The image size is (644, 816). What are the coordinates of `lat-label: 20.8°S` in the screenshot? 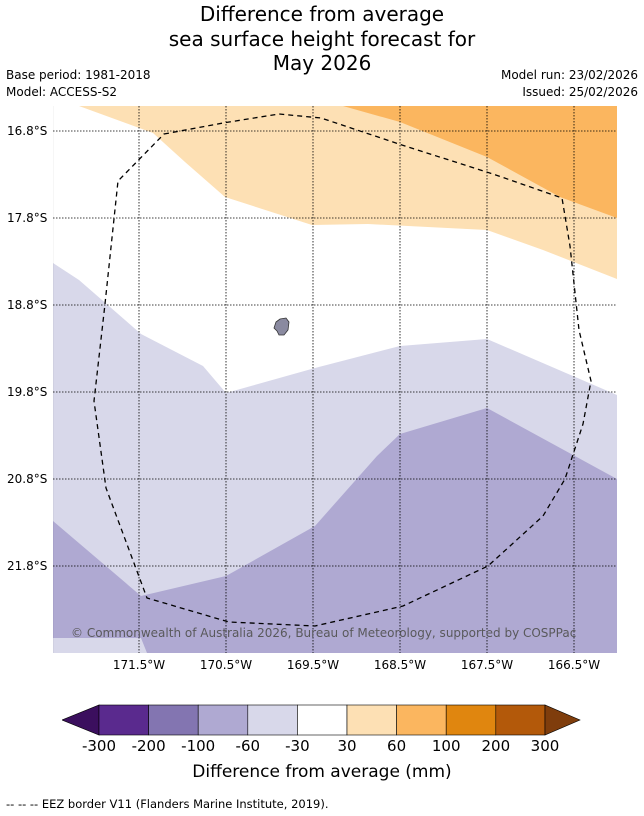 It's located at (27, 479).